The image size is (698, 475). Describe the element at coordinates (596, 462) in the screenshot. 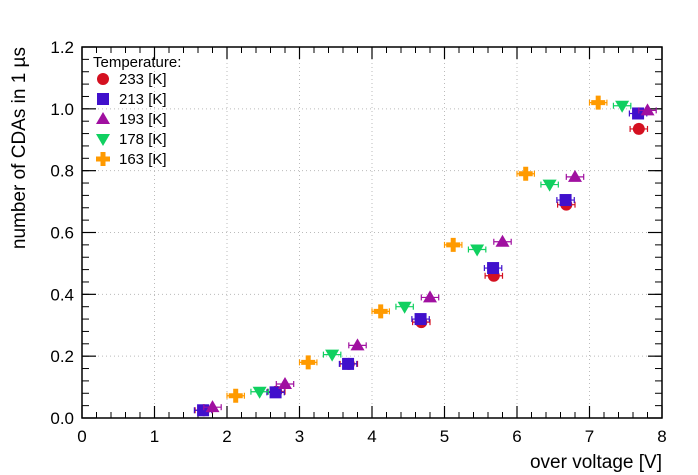

I see `x-axis-label: over voltage [V]` at that location.